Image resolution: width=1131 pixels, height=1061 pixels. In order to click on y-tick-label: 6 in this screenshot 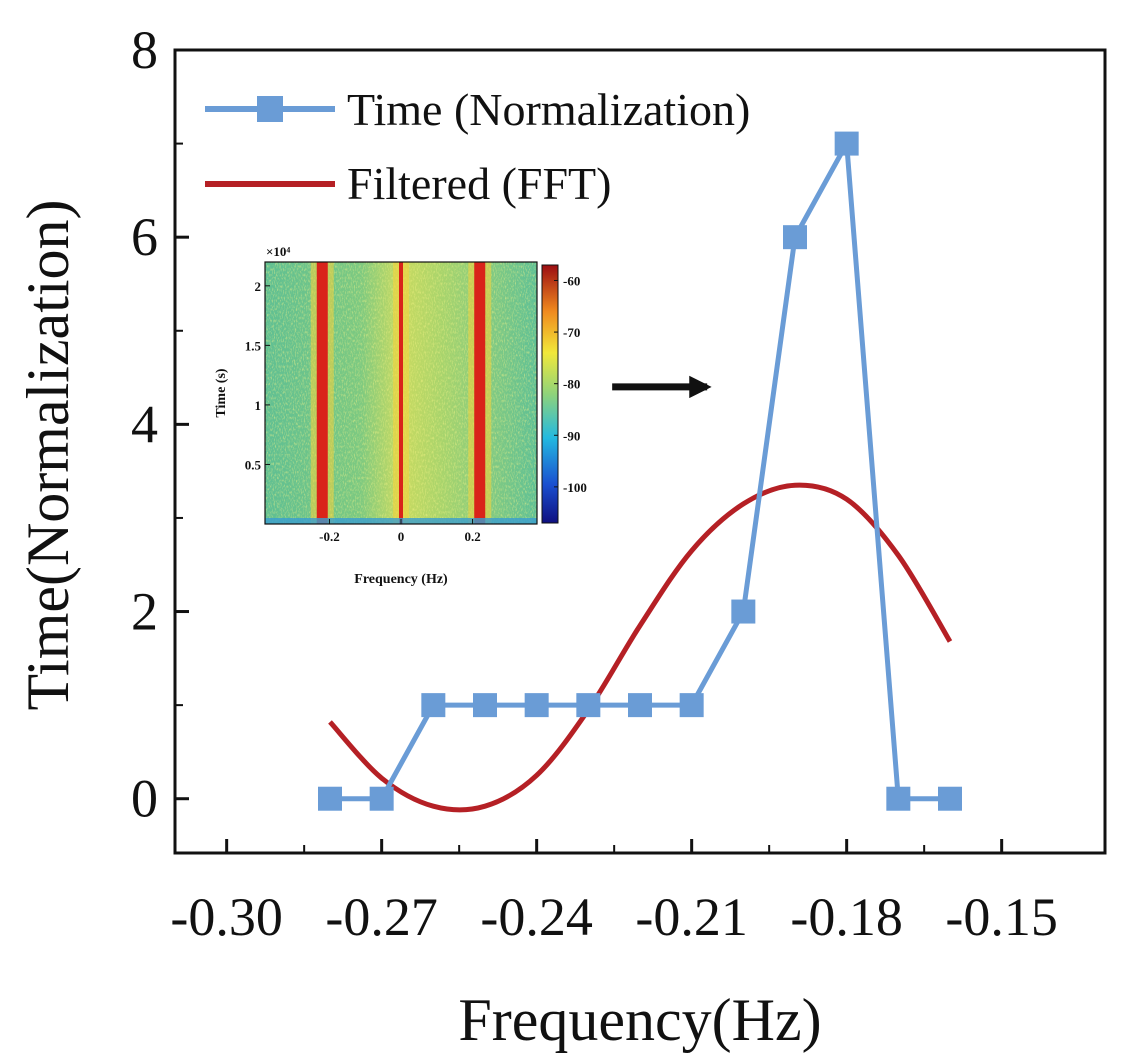, I will do `click(144, 237)`.